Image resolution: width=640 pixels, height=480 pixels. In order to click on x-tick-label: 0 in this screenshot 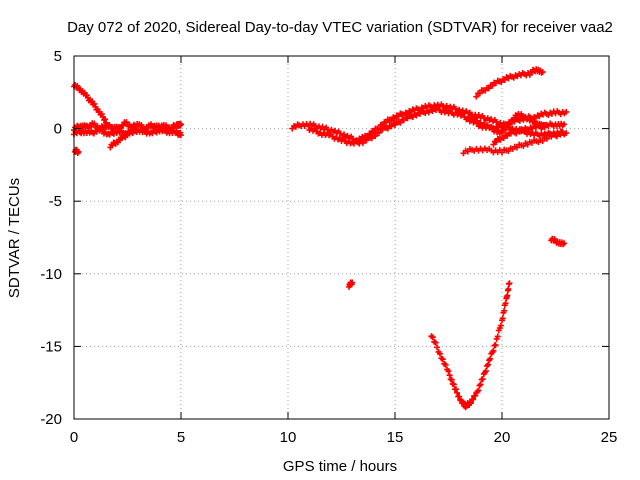, I will do `click(74, 437)`.